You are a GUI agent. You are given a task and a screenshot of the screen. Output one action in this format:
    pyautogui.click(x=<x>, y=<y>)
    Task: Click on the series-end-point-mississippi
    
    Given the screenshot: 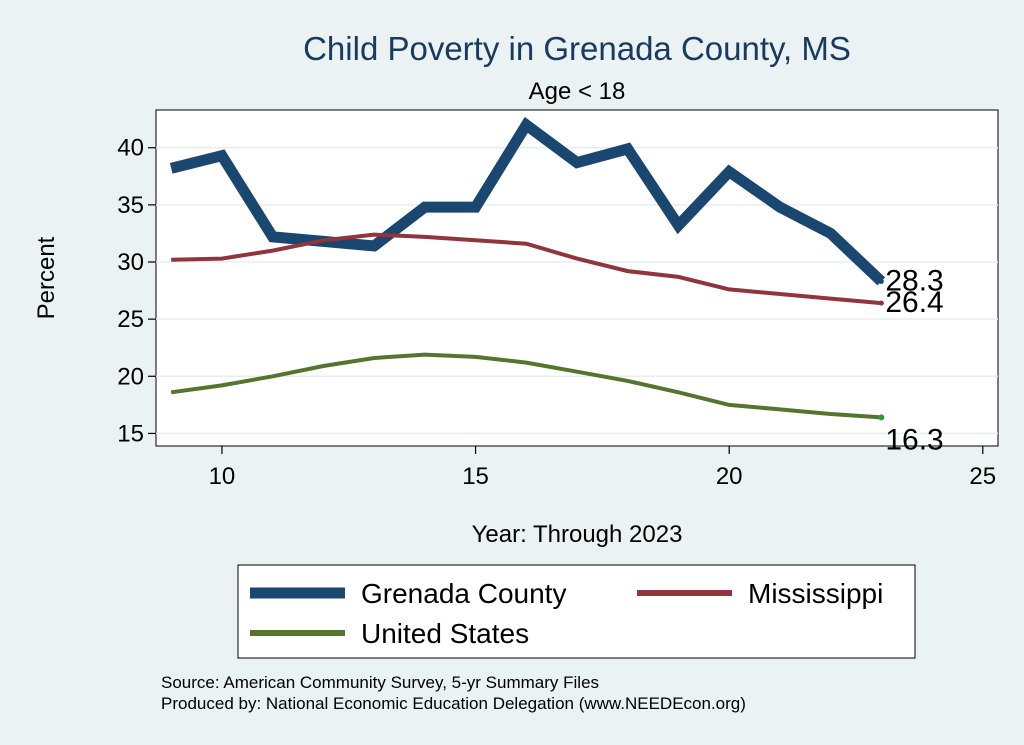 What is the action you would take?
    pyautogui.click(x=881, y=303)
    